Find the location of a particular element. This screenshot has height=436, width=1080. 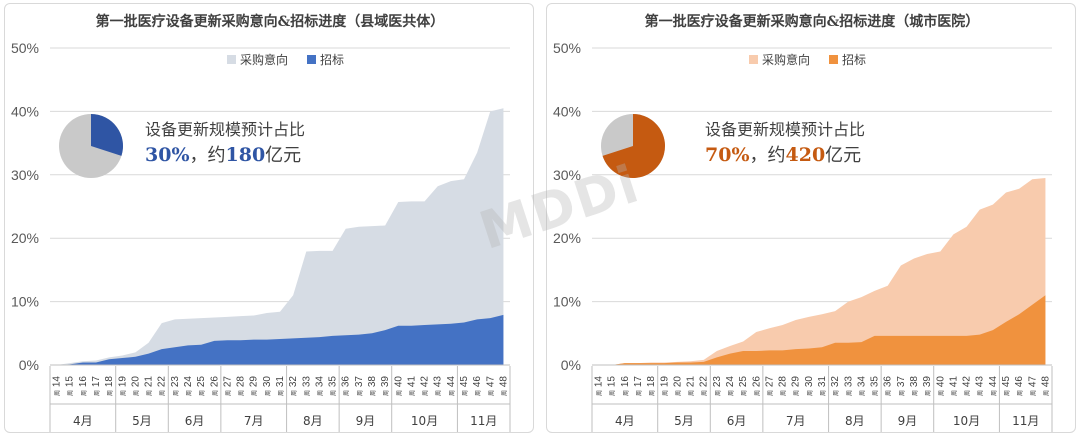

y-tick-label: 0% is located at coordinates (29, 365).